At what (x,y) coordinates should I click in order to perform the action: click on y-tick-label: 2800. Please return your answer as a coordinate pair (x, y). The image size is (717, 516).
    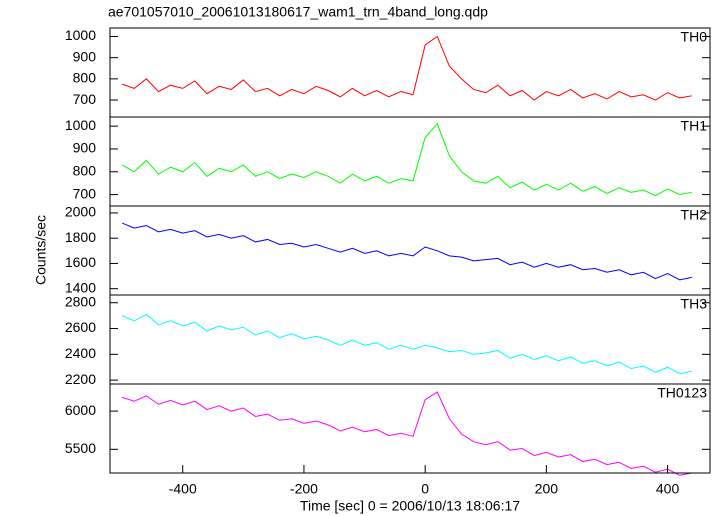
    Looking at the image, I should click on (80, 301).